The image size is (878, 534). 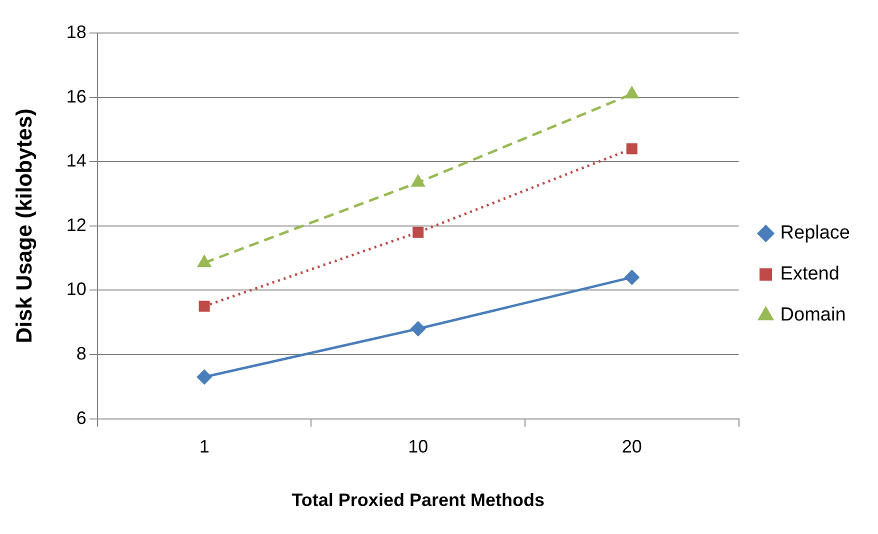 What do you see at coordinates (813, 315) in the screenshot?
I see `legend-label: Domain` at bounding box center [813, 315].